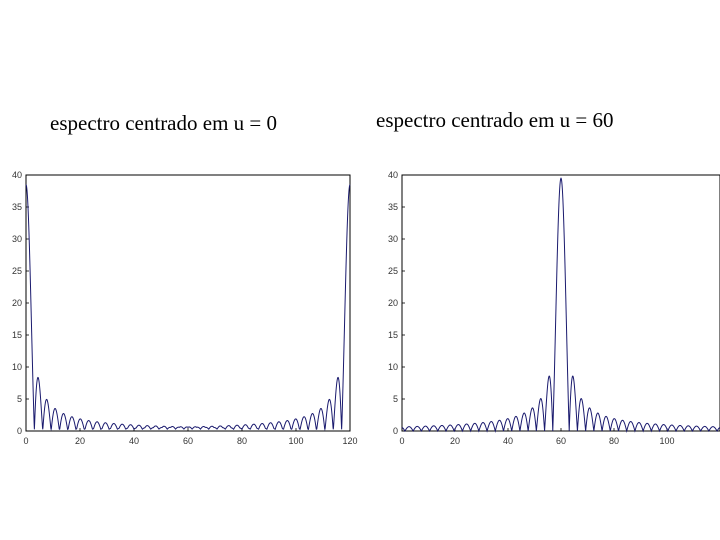 Image resolution: width=720 pixels, height=540 pixels. Describe the element at coordinates (495, 120) in the screenshot. I see `chart-title-right: espectro centrado em u = 60` at that location.